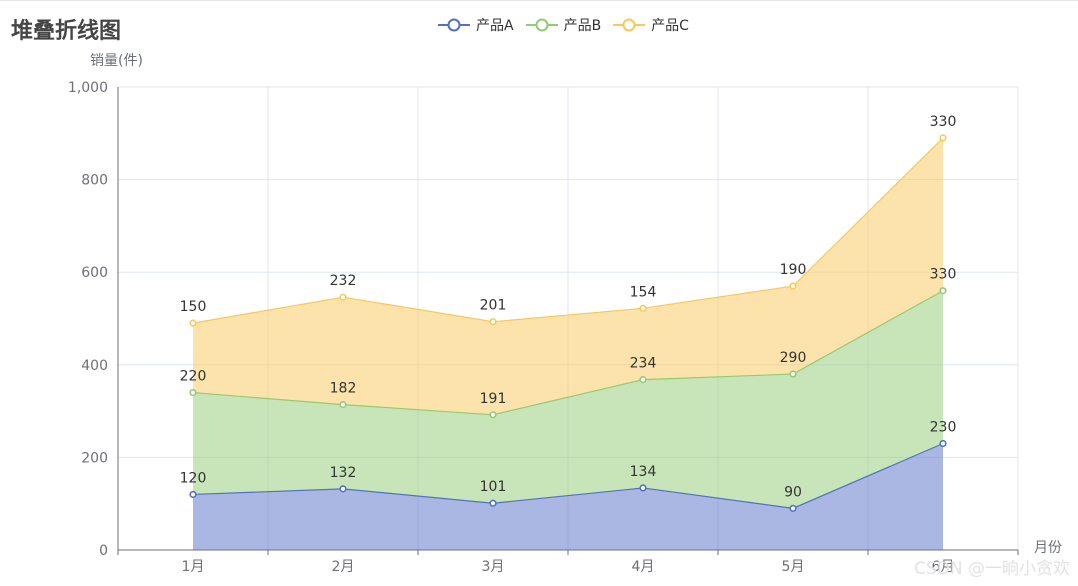  Describe the element at coordinates (193, 377) in the screenshot. I see `data-label: 220` at that location.